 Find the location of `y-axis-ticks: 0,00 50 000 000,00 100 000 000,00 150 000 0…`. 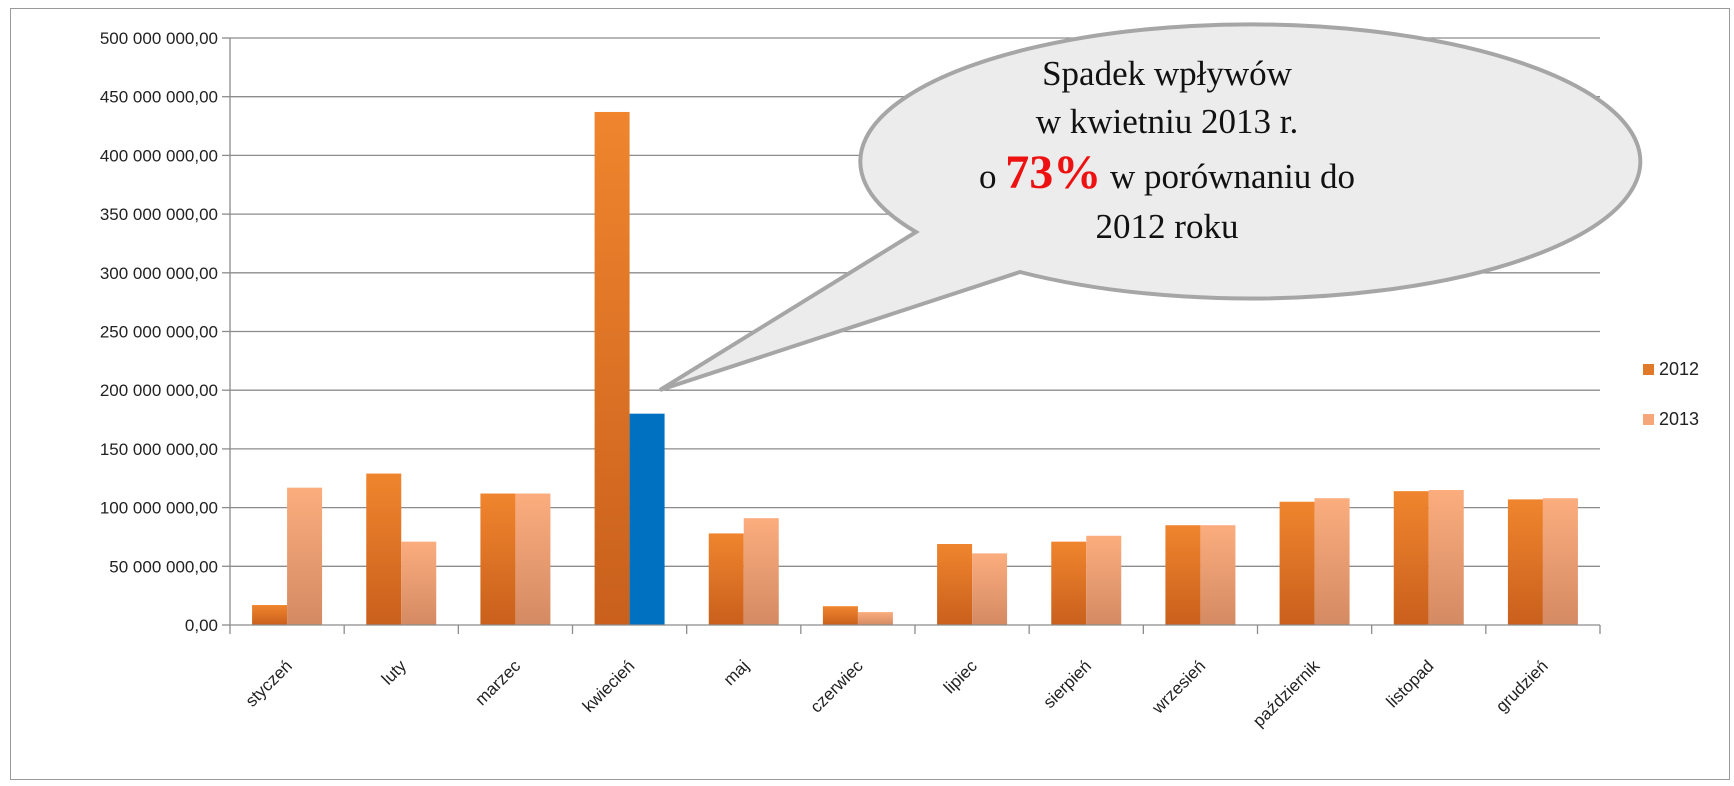

y-axis-ticks: 0,00 50 000 000,00 100 000 000,00 150 000 0… is located at coordinates (165, 332).